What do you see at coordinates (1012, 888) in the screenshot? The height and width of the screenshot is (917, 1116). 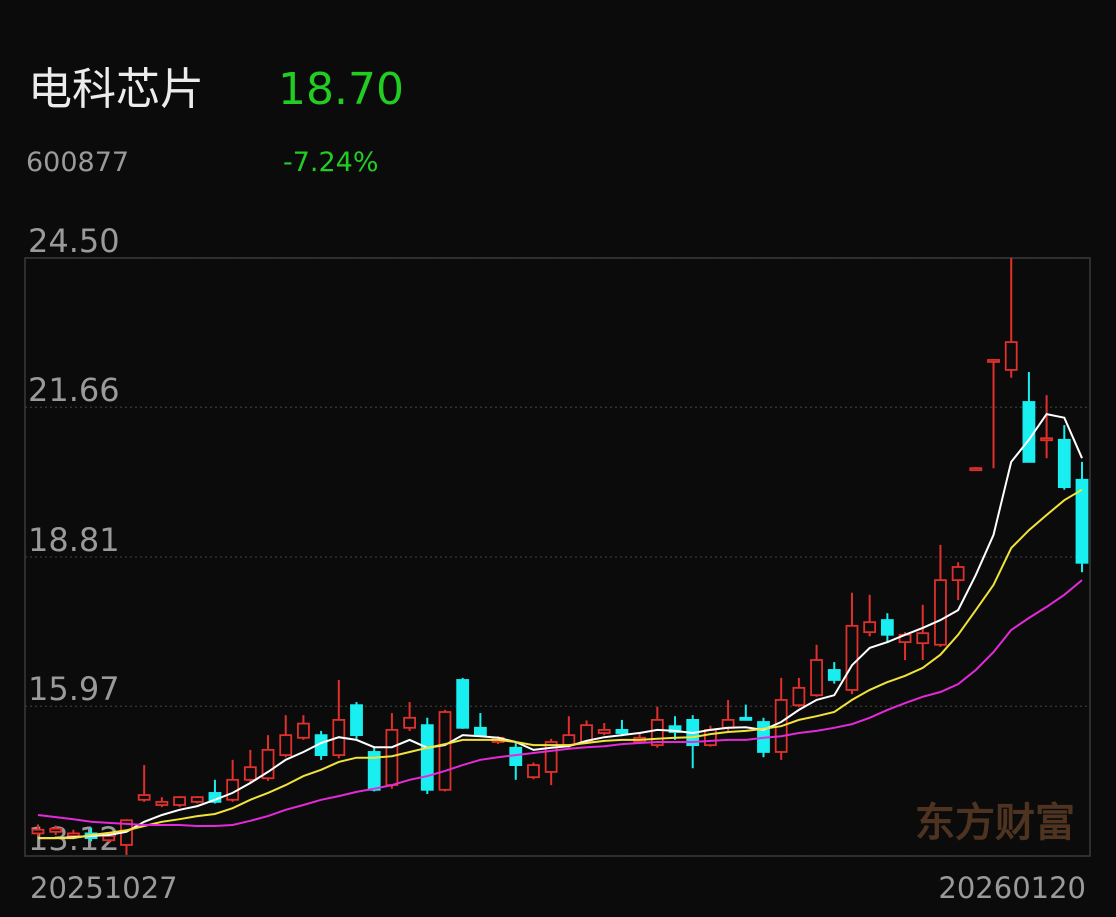 I see `x-tick-label: 20260120` at bounding box center [1012, 888].